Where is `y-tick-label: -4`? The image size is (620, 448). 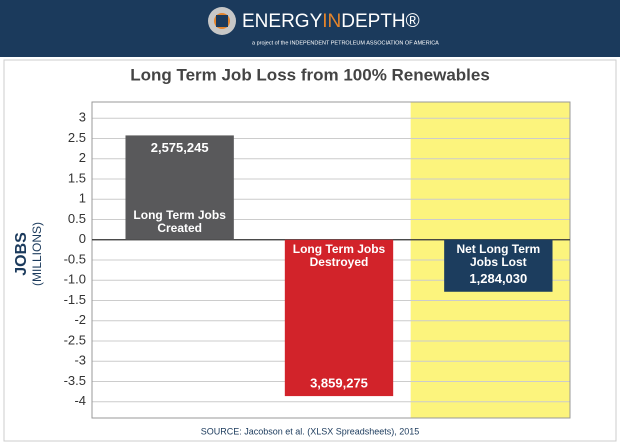 y-tick-label: -4 is located at coordinates (80, 400).